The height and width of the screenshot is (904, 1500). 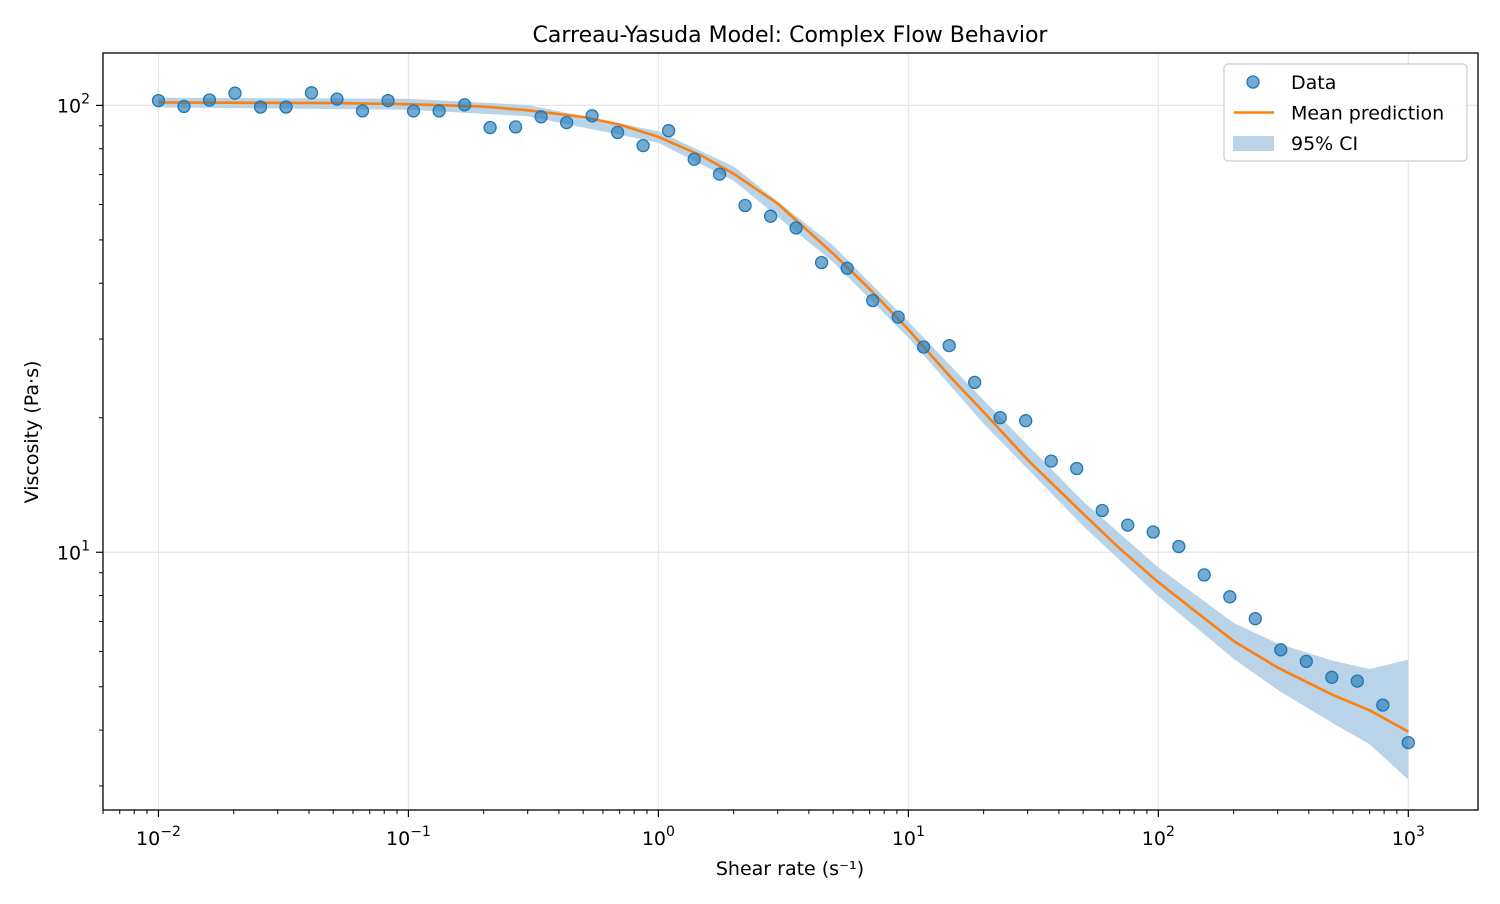 What do you see at coordinates (1253, 143) in the screenshot?
I see `legend-marker-ci` at bounding box center [1253, 143].